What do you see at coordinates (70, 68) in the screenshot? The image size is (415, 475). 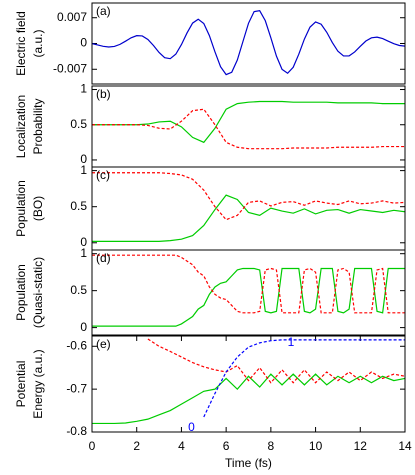 I see `y-tick-label: -0.007` at bounding box center [70, 68].